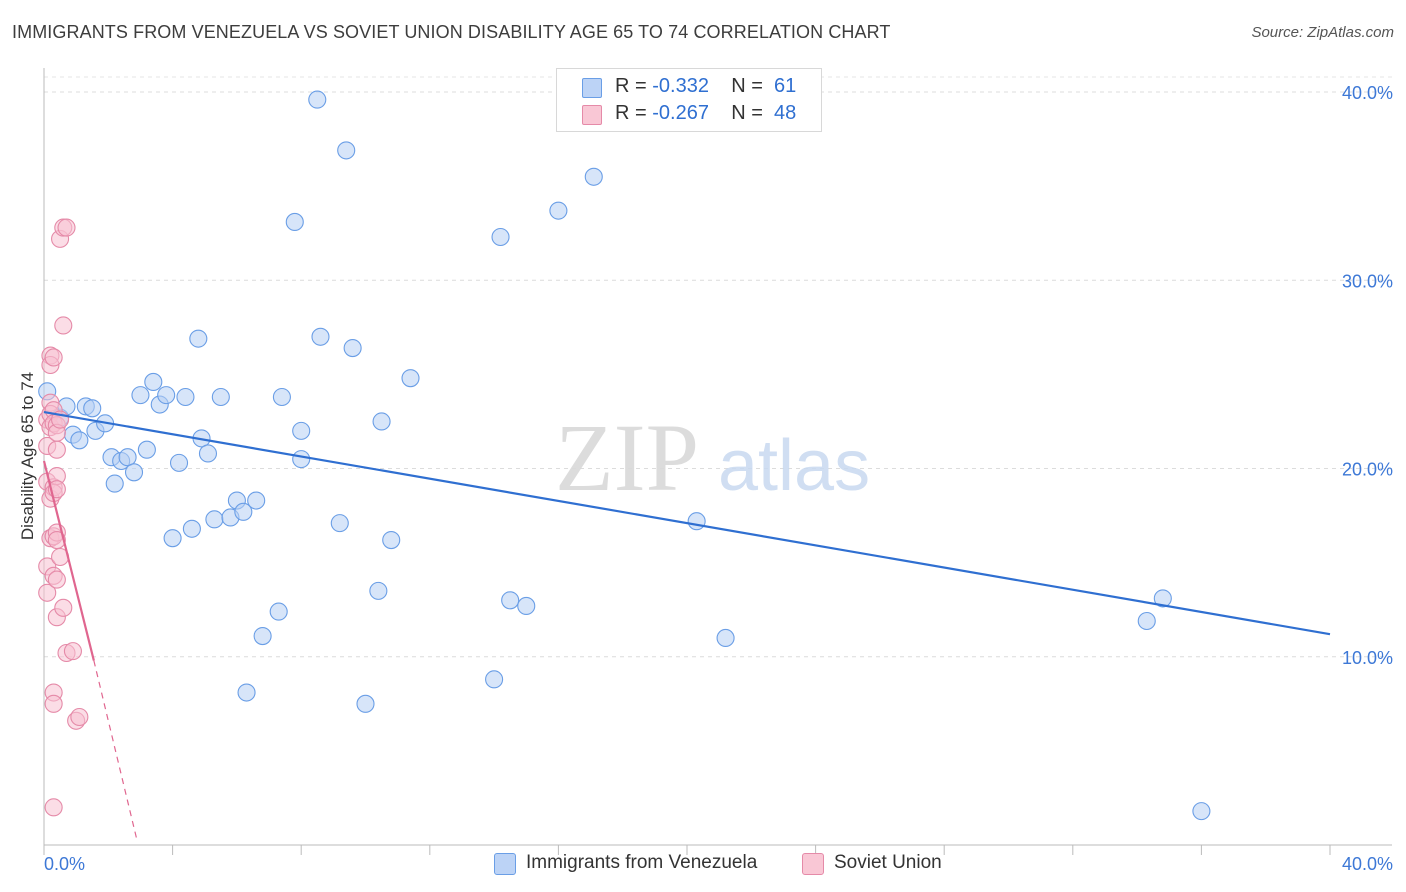  What do you see at coordinates (785, 113) in the screenshot?
I see `legend-n-value: 48` at bounding box center [785, 113].